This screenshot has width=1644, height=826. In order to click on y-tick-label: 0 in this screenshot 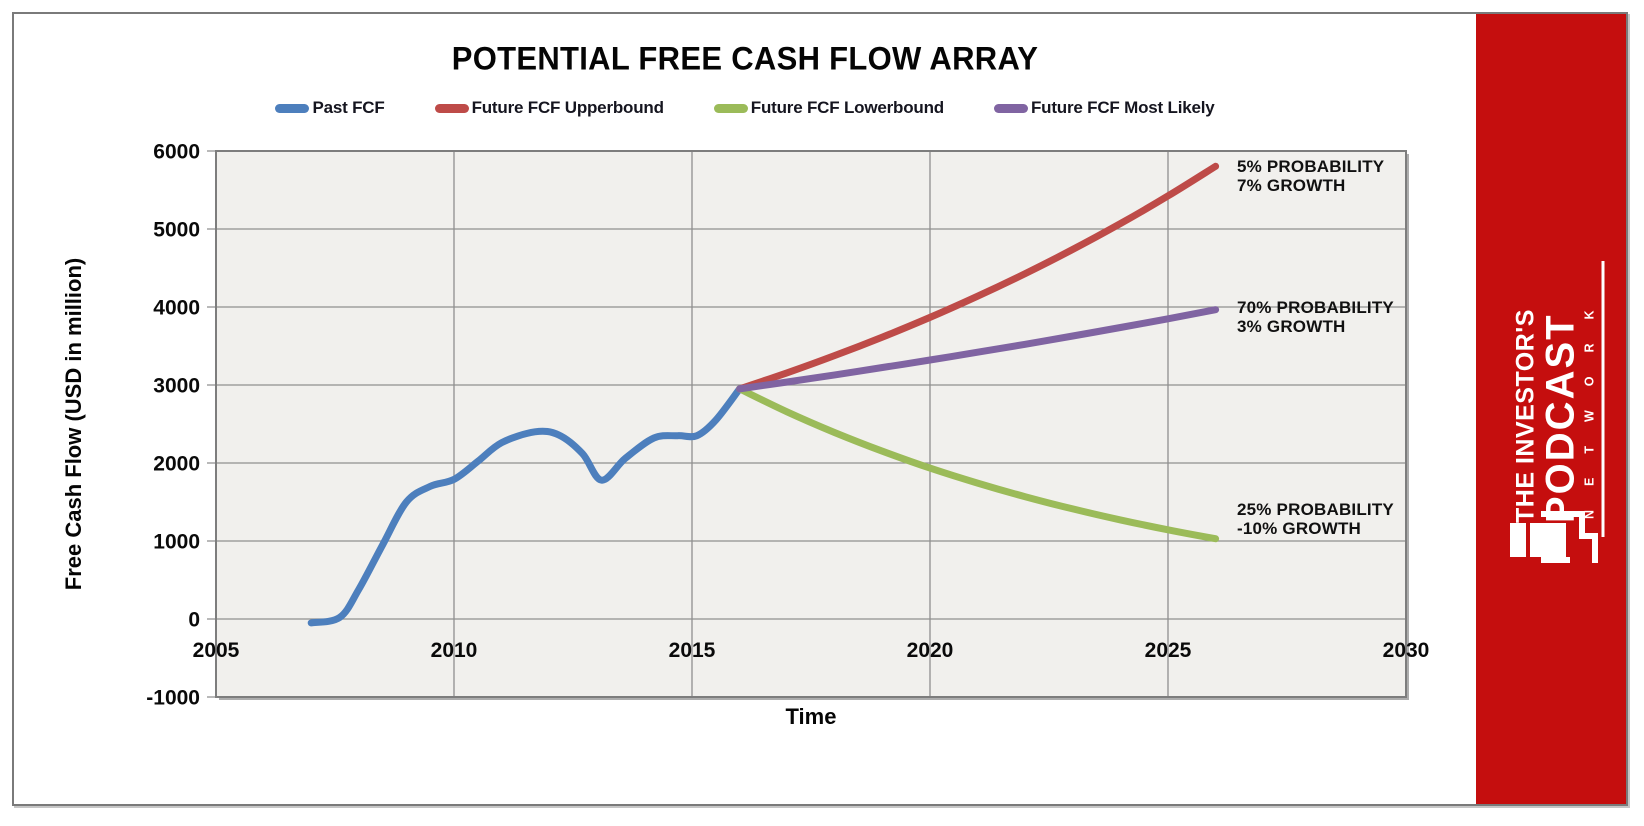, I will do `click(194, 620)`.